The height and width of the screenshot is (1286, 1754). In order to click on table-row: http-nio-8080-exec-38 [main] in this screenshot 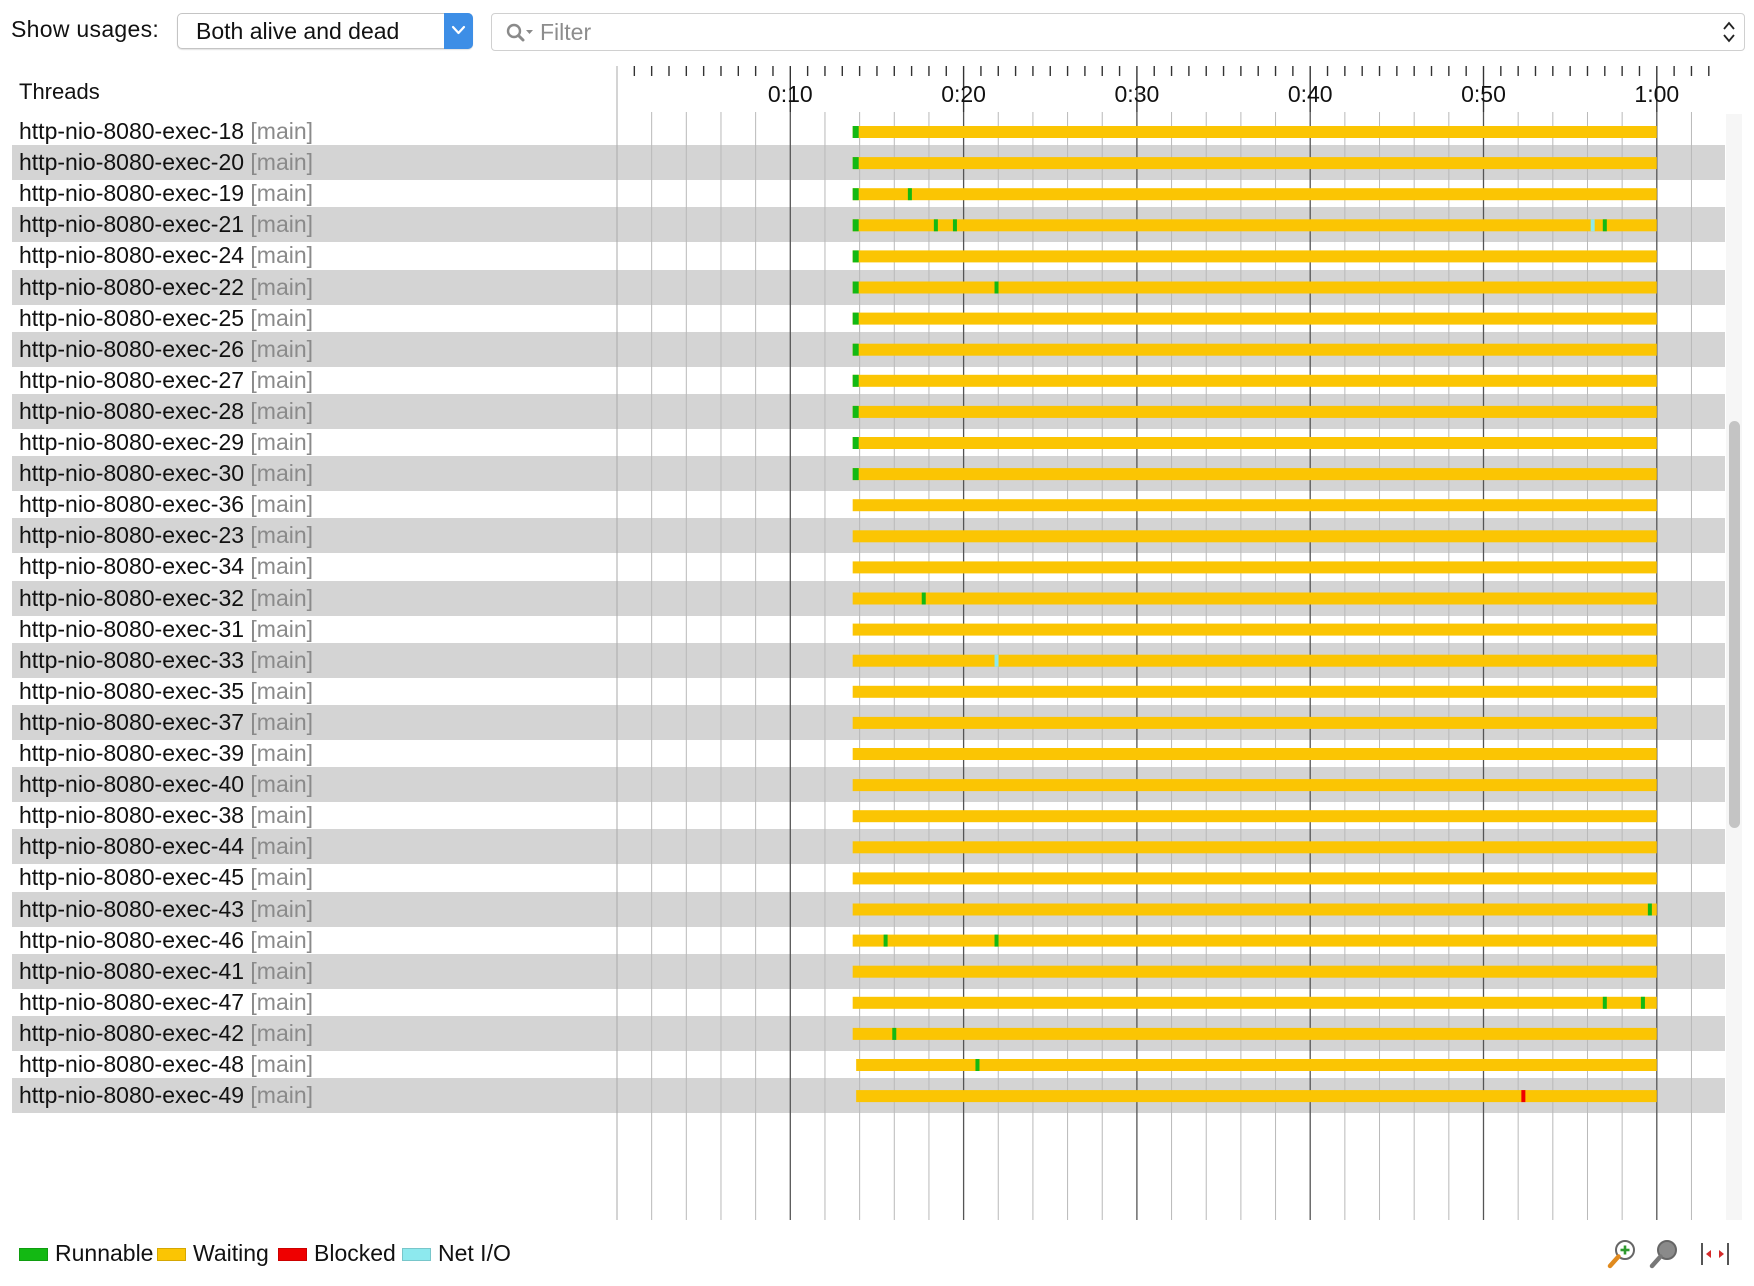, I will do `click(868, 815)`.